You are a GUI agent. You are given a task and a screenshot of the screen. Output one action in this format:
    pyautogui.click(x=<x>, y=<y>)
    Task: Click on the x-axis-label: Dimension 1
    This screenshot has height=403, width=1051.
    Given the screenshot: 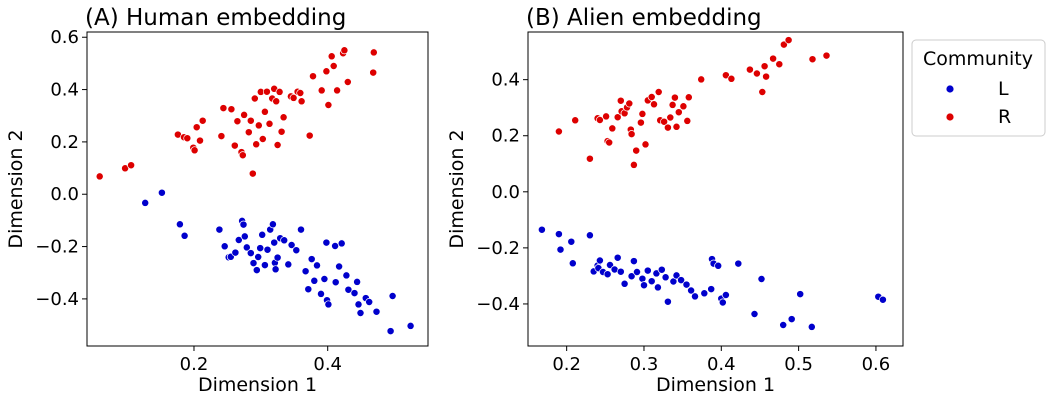 What is the action you would take?
    pyautogui.click(x=257, y=385)
    